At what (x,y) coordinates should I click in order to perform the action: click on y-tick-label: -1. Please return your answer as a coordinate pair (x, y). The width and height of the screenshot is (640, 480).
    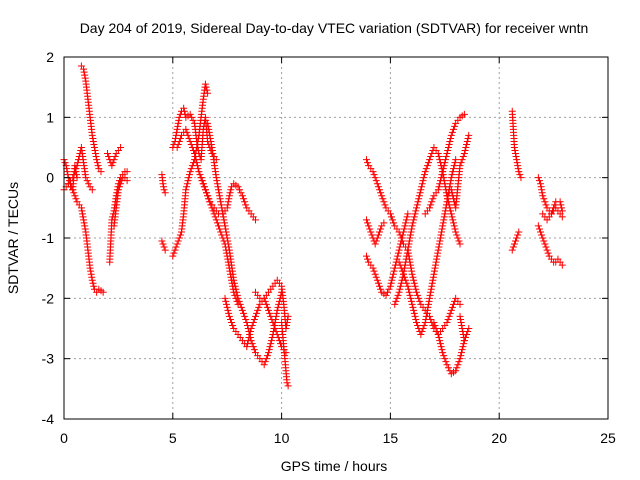
    Looking at the image, I should click on (48, 238).